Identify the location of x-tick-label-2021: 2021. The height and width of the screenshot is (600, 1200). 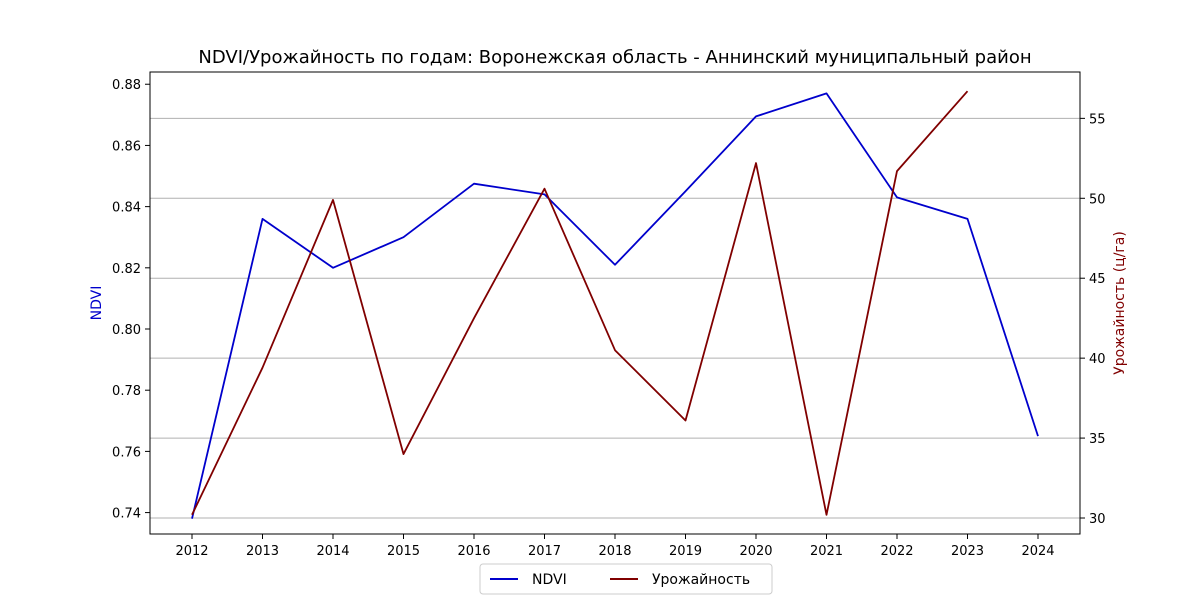
(826, 551).